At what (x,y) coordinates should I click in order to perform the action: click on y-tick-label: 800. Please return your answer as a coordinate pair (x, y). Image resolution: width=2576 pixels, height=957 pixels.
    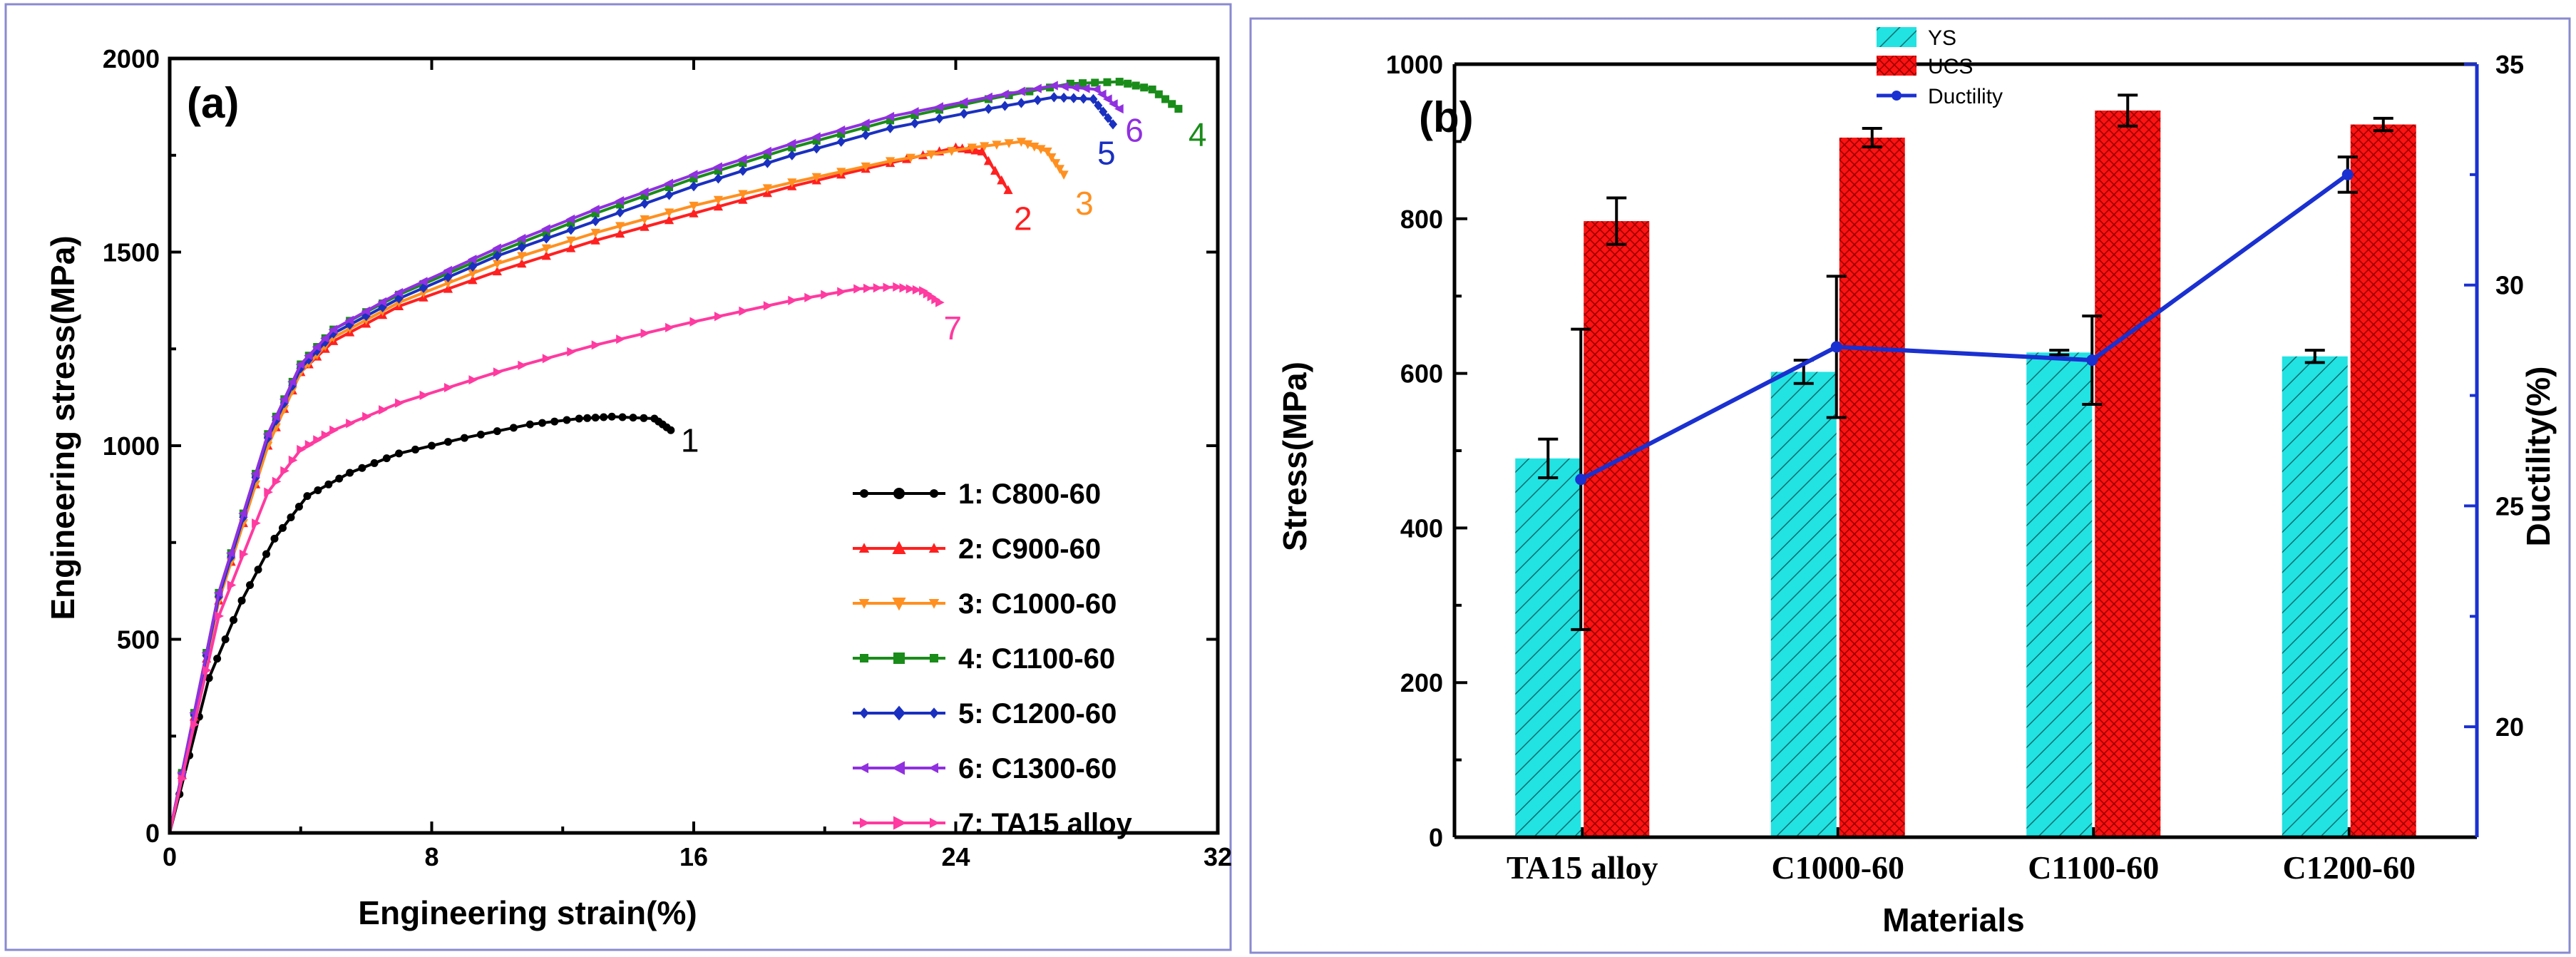
    Looking at the image, I should click on (1421, 219).